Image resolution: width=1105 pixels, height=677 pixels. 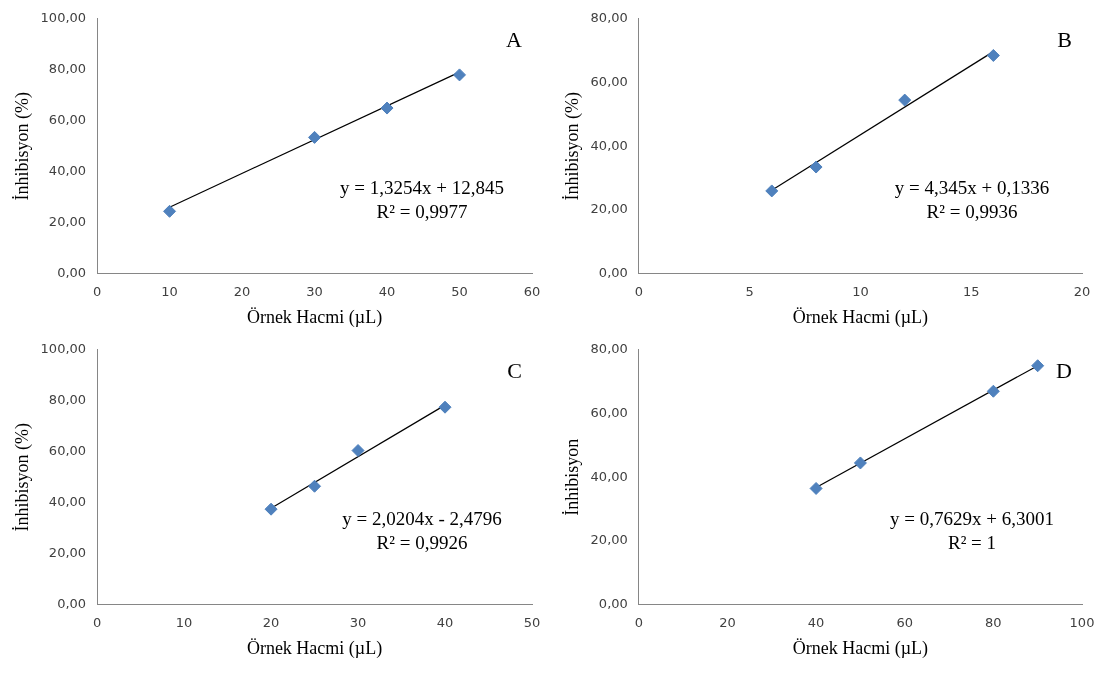 What do you see at coordinates (1082, 622) in the screenshot?
I see `x-tick-label: 100` at bounding box center [1082, 622].